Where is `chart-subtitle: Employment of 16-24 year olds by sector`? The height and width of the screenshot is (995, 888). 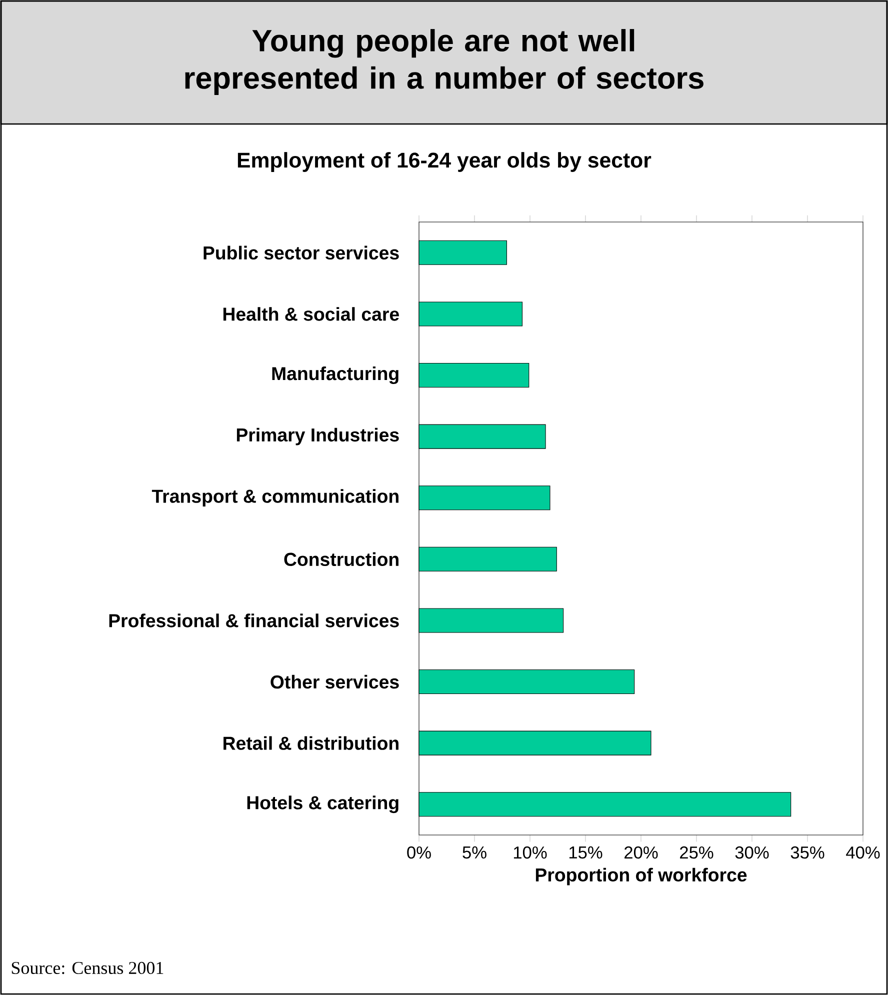
chart-subtitle: Employment of 16-24 year olds by sector is located at coordinates (445, 162).